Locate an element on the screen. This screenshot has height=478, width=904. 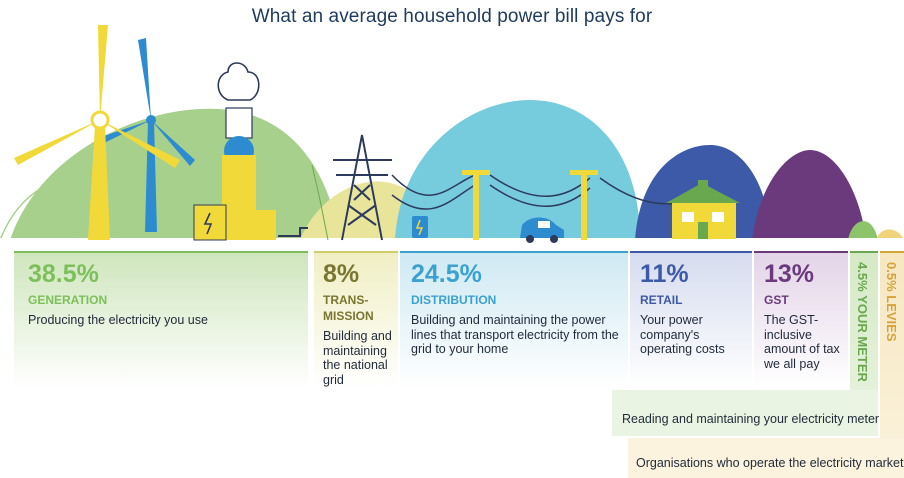
retail-description: Your power company's operating costs is located at coordinates (682, 334).